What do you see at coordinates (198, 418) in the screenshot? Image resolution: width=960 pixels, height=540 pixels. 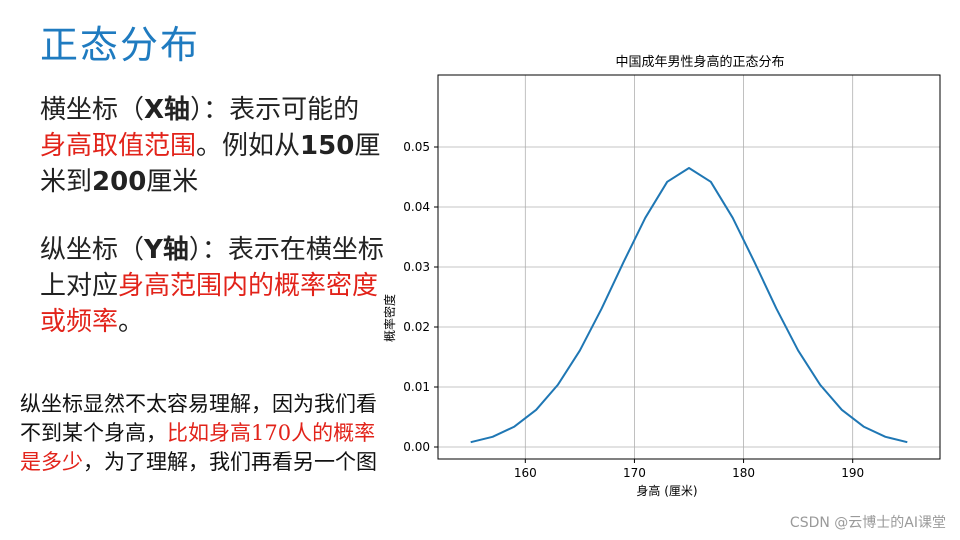 I see `note-text-a: 纵坐标显然不太容易理解，因为我们看不到某个身高，` at bounding box center [198, 418].